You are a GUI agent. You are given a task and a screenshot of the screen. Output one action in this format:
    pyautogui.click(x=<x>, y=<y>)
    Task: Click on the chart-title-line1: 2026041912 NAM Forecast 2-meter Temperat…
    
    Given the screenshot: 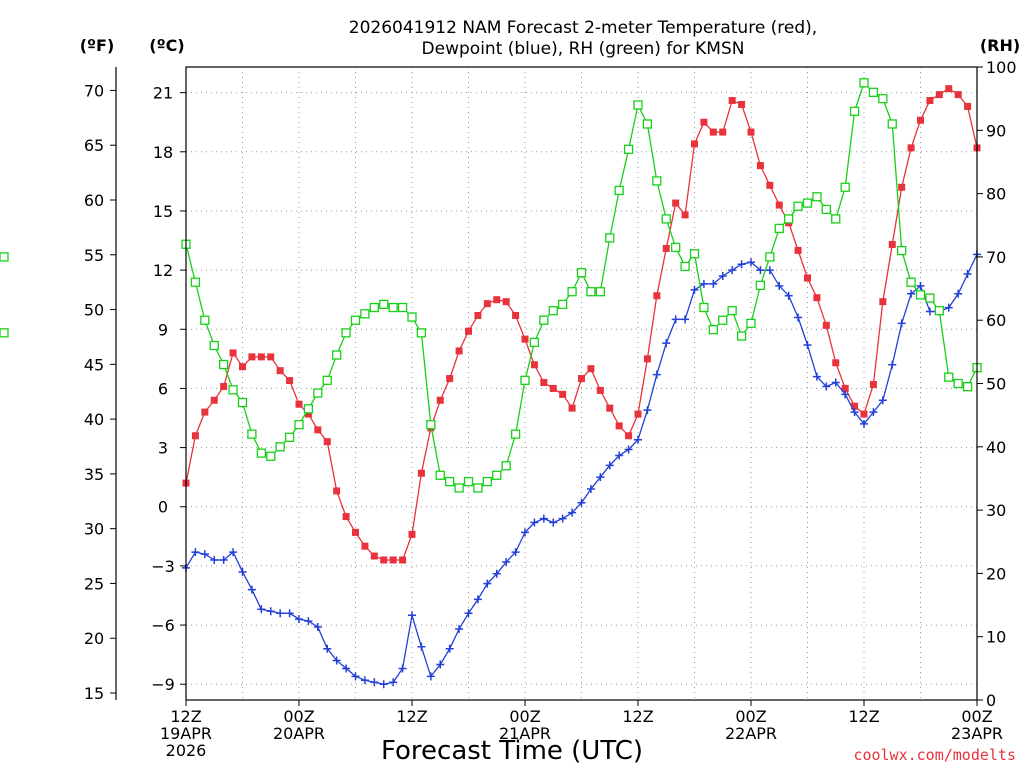 What is the action you would take?
    pyautogui.click(x=583, y=28)
    